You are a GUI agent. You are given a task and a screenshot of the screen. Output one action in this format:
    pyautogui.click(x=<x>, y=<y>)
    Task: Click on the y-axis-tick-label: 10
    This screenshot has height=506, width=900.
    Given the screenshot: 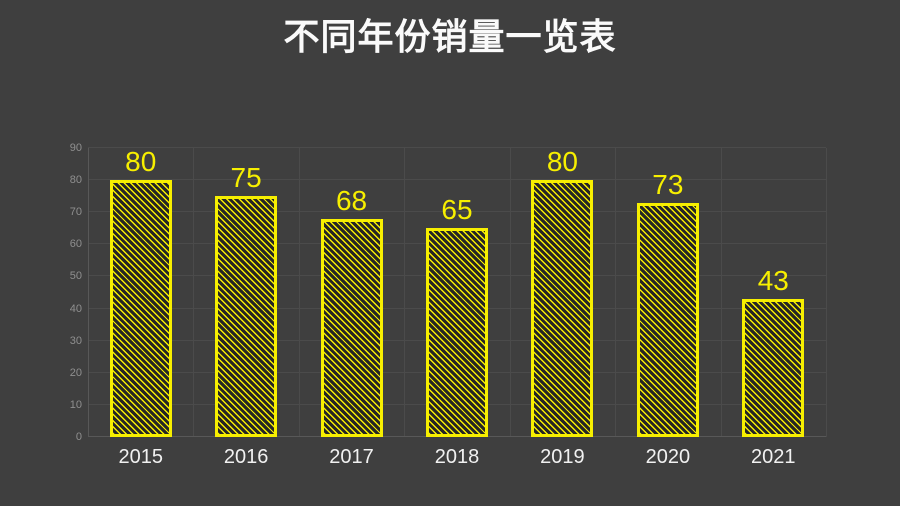 What is the action you would take?
    pyautogui.click(x=75, y=404)
    